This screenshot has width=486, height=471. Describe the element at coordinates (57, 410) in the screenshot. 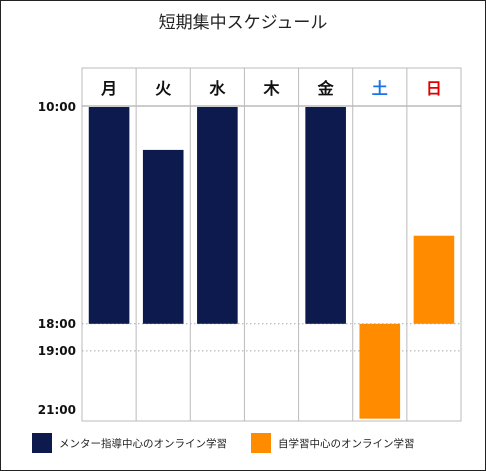

I see `time-tick-label: 21:00` at that location.